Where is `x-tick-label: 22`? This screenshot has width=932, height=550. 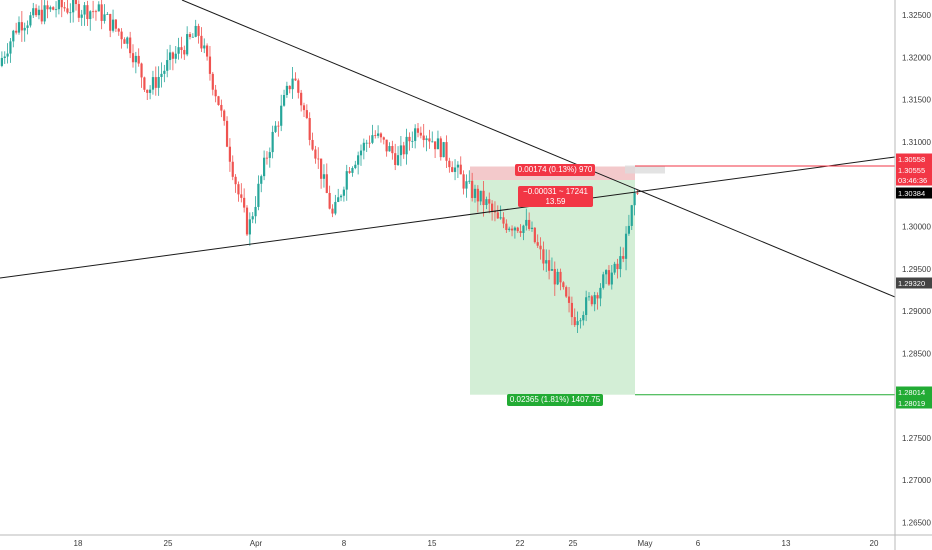
x-tick-label: 22 is located at coordinates (520, 543).